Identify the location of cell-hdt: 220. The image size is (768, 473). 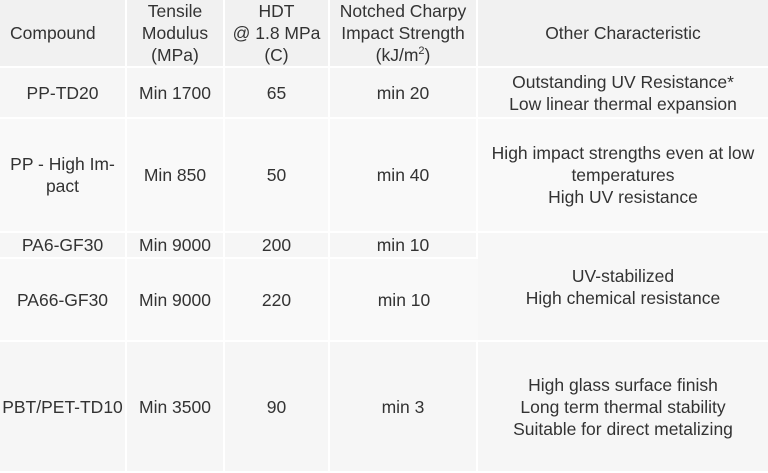
(277, 300).